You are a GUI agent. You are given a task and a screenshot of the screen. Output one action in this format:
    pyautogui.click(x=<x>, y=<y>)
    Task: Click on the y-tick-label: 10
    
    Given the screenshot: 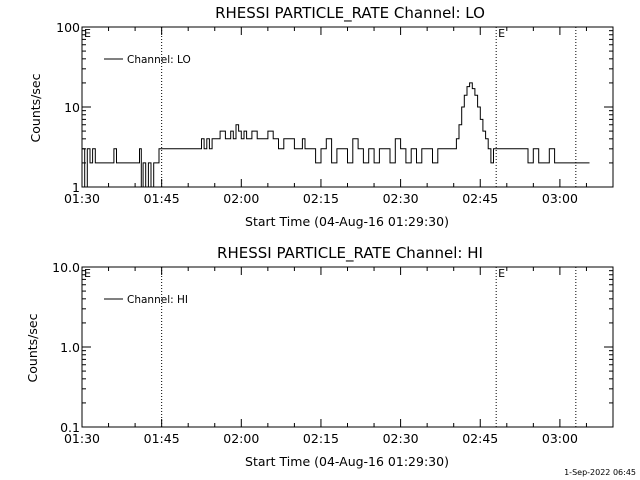 What is the action you would take?
    pyautogui.click(x=72, y=107)
    